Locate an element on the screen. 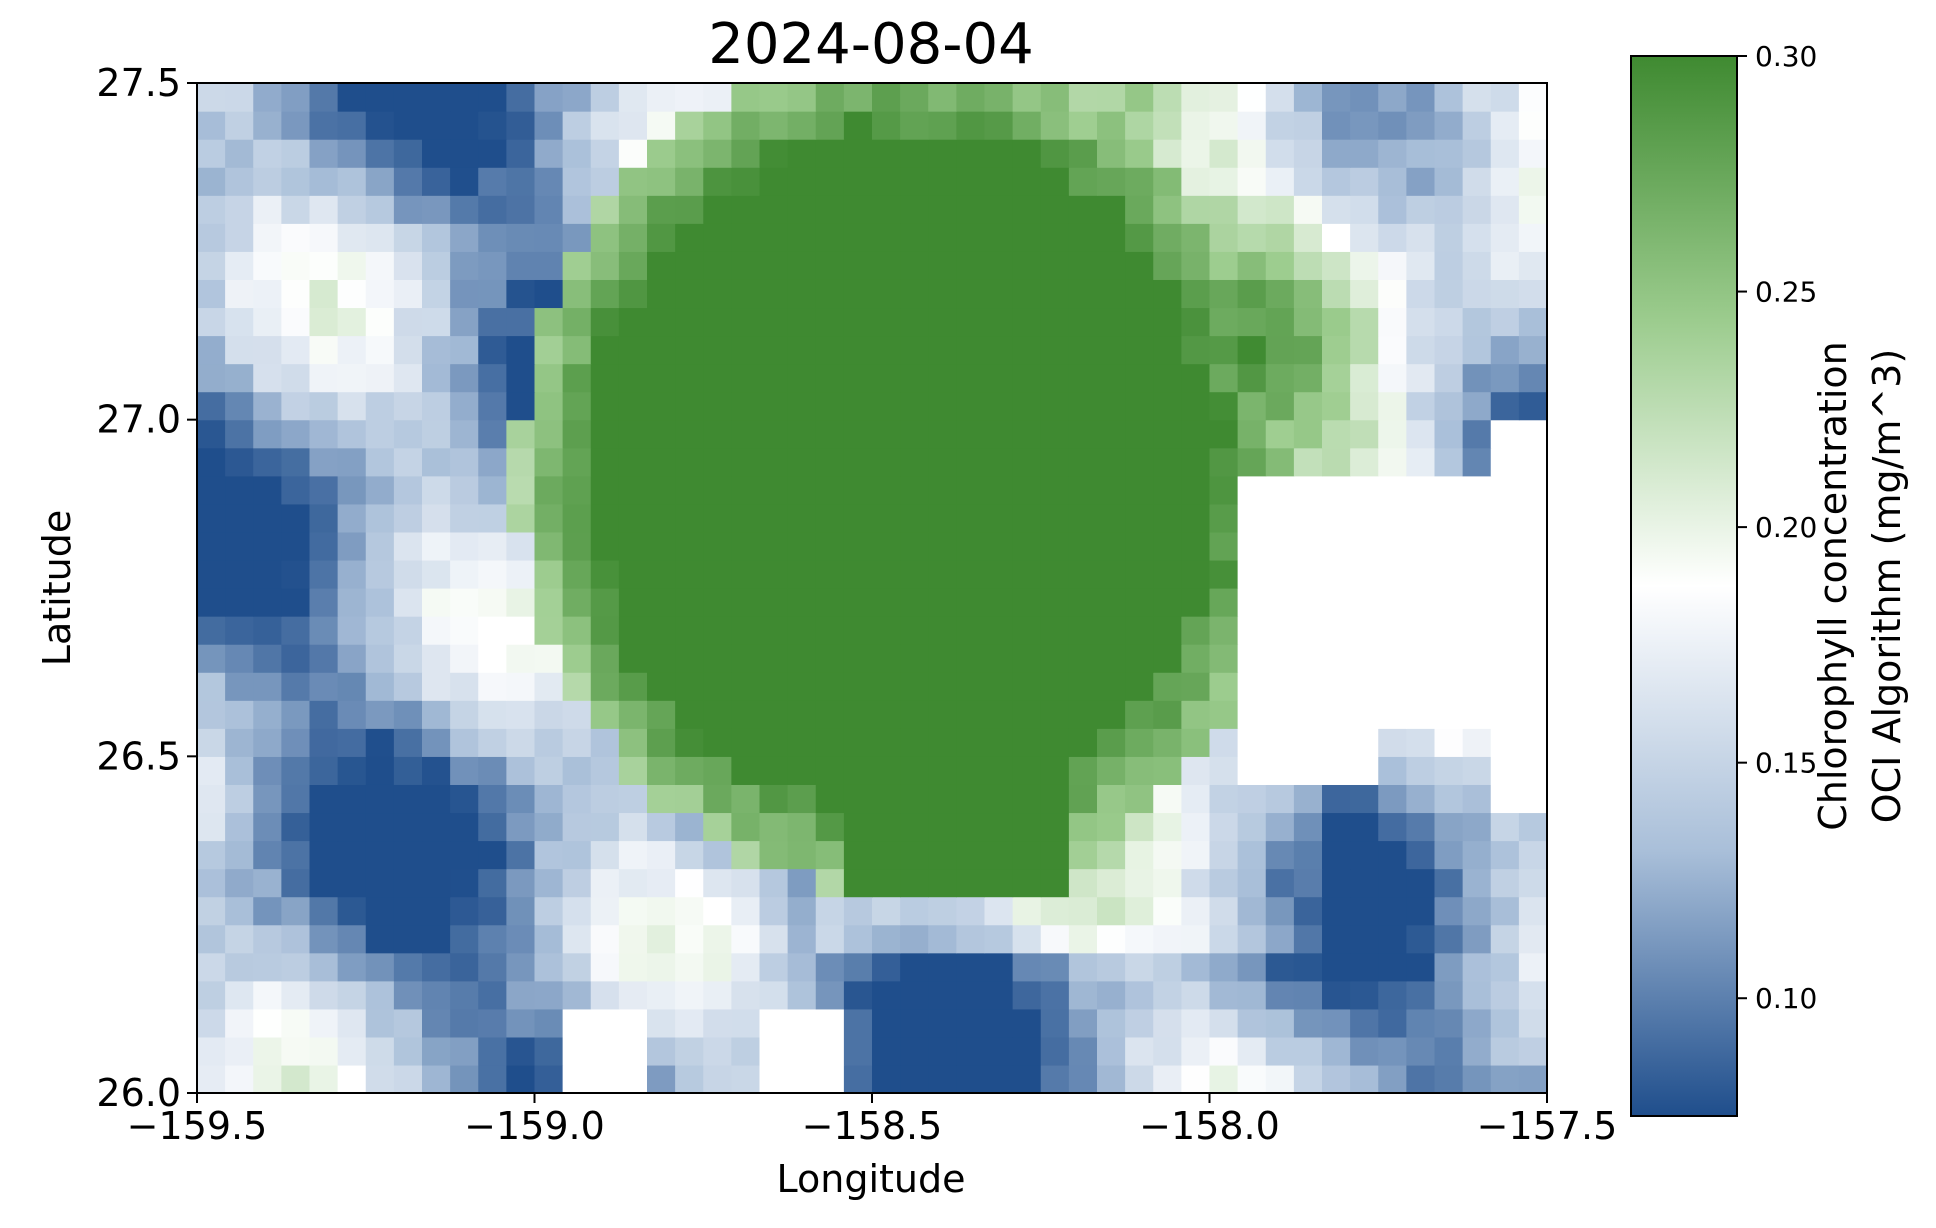  y-tick-label: 26.0 is located at coordinates (138, 1093).